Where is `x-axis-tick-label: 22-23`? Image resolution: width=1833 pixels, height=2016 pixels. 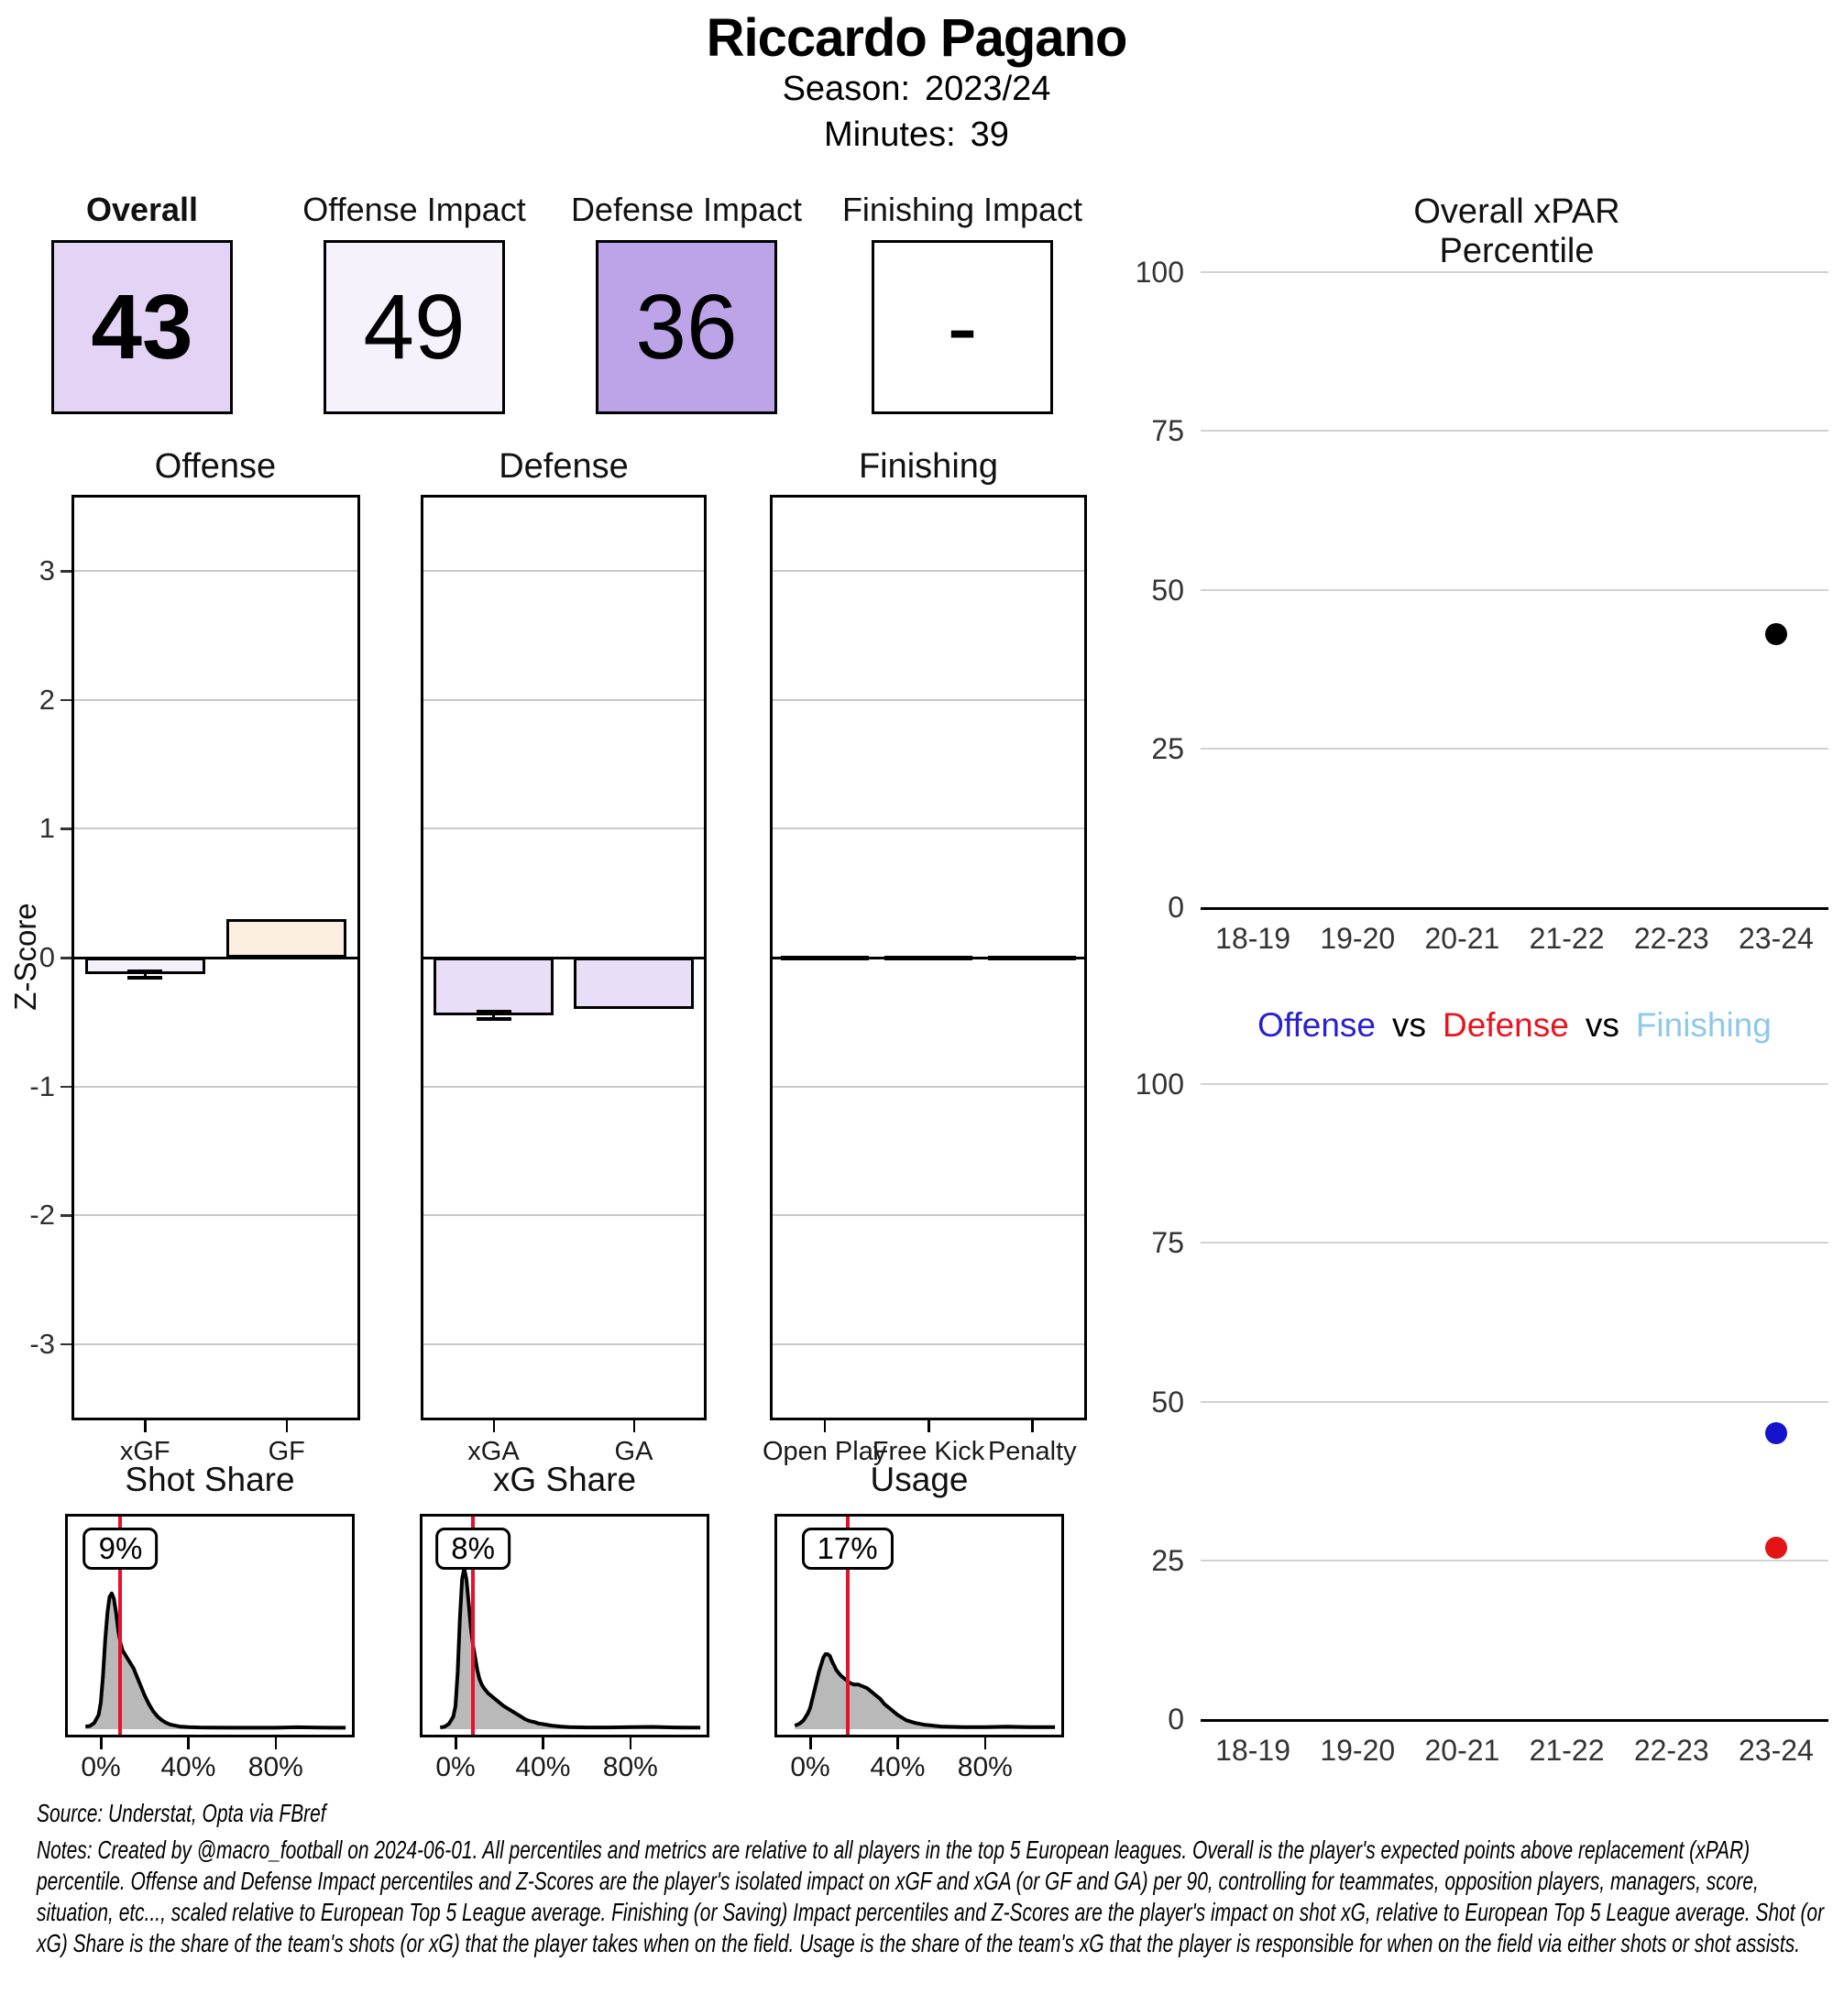
x-axis-tick-label: 22-23 is located at coordinates (1671, 1750).